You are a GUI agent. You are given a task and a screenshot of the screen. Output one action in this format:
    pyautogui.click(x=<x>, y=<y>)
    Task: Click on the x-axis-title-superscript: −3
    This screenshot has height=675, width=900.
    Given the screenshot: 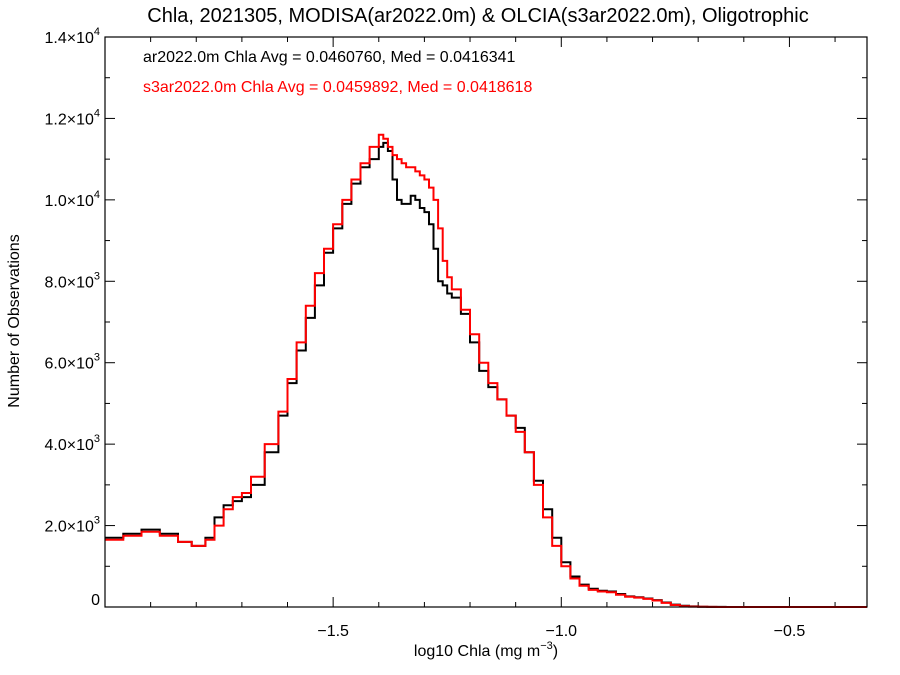 What is the action you would take?
    pyautogui.click(x=546, y=646)
    